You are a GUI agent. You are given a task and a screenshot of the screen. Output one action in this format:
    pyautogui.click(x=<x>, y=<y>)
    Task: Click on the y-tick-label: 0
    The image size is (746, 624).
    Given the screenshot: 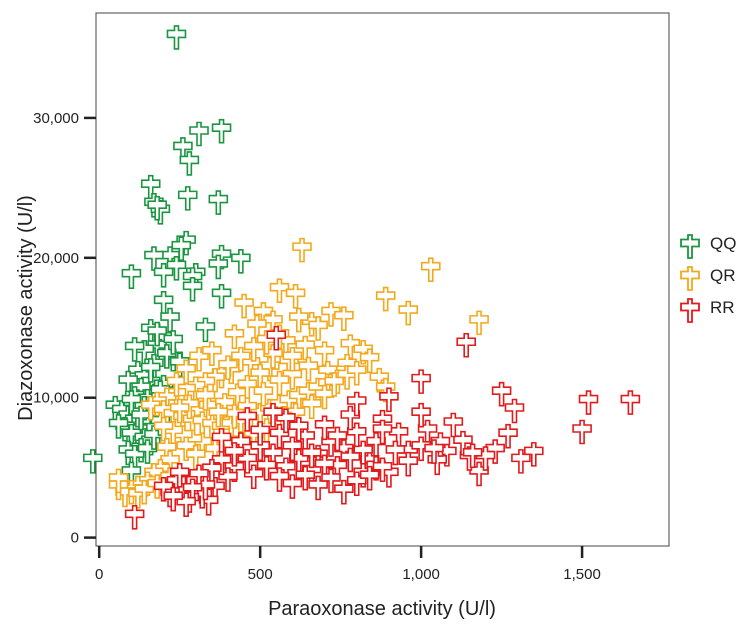 What is the action you would take?
    pyautogui.click(x=75, y=538)
    